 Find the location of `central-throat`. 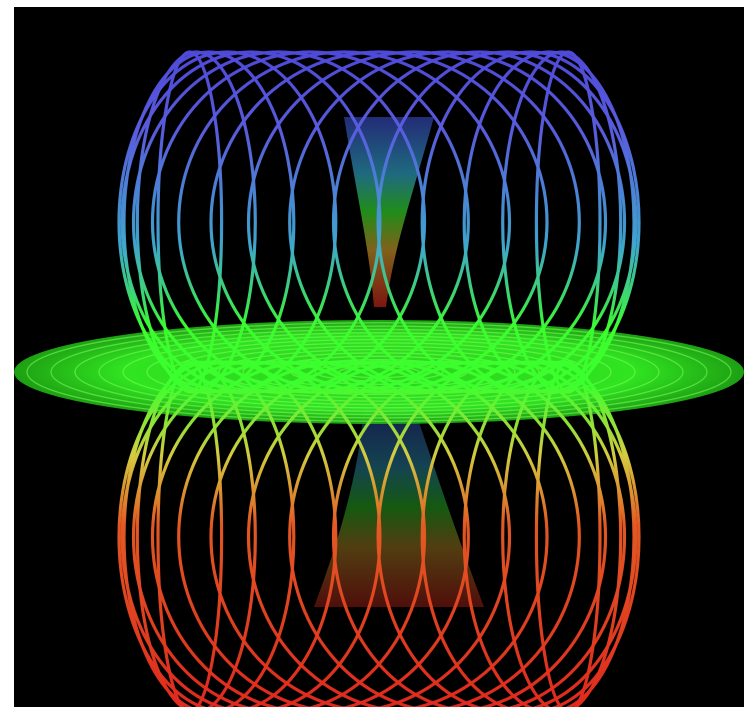

central-throat is located at coordinates (389, 212).